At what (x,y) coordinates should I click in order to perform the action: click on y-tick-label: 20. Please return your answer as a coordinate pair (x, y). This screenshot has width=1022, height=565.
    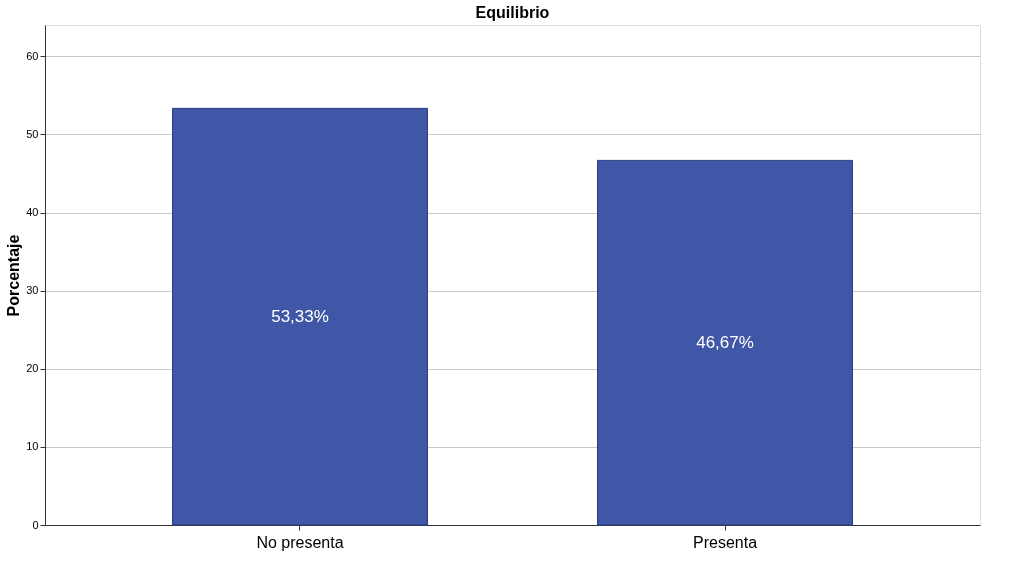
    Looking at the image, I should click on (32, 368).